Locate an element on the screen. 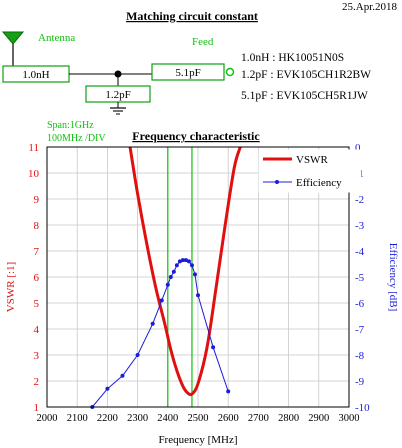 Image resolution: width=402 pixels, height=448 pixels. span-label: Span:1GHz is located at coordinates (70, 125).